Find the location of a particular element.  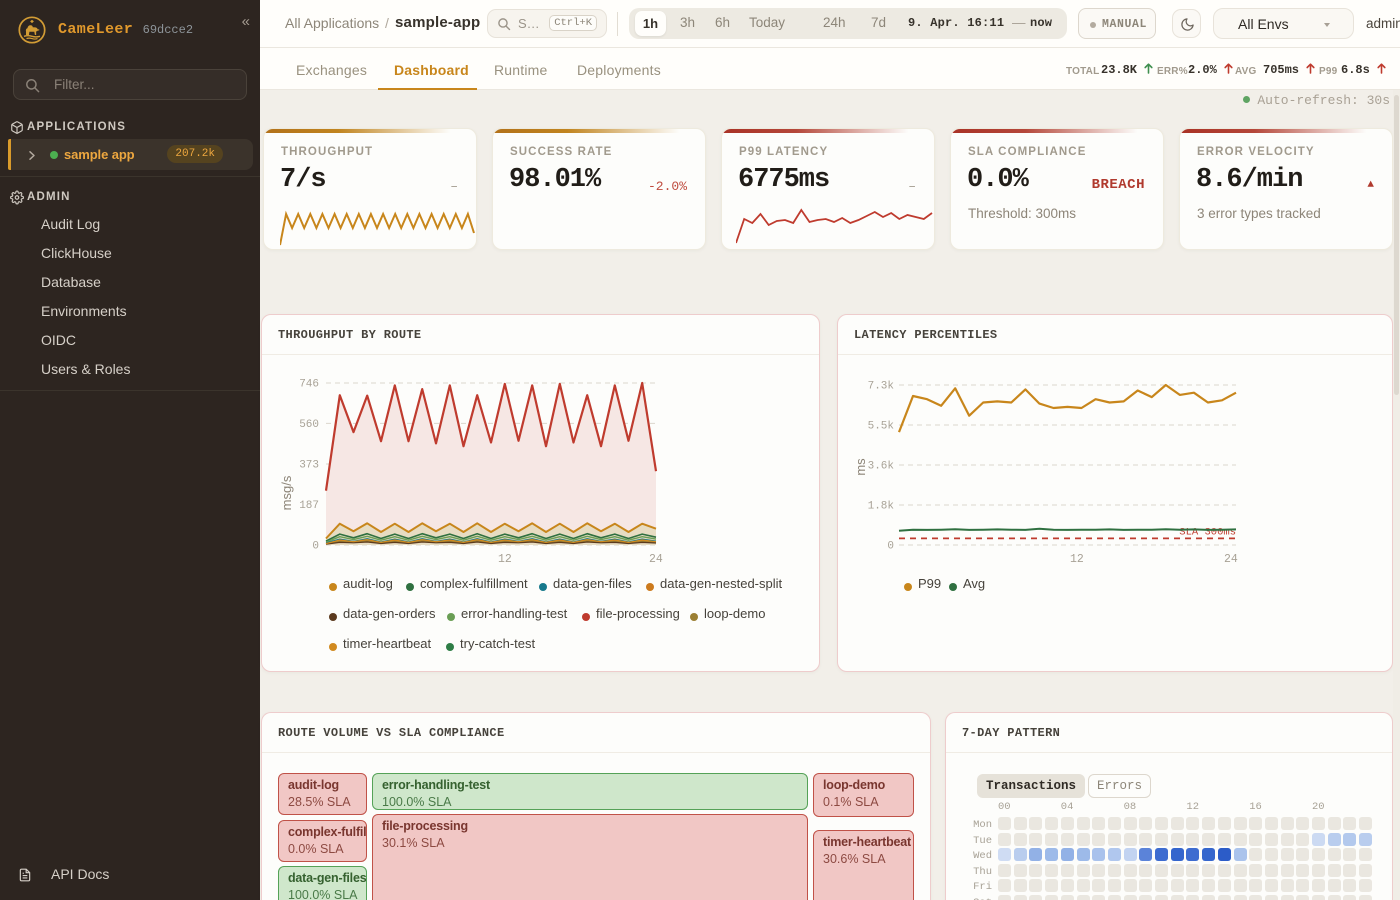

svg-text: 187 is located at coordinates (309, 506).